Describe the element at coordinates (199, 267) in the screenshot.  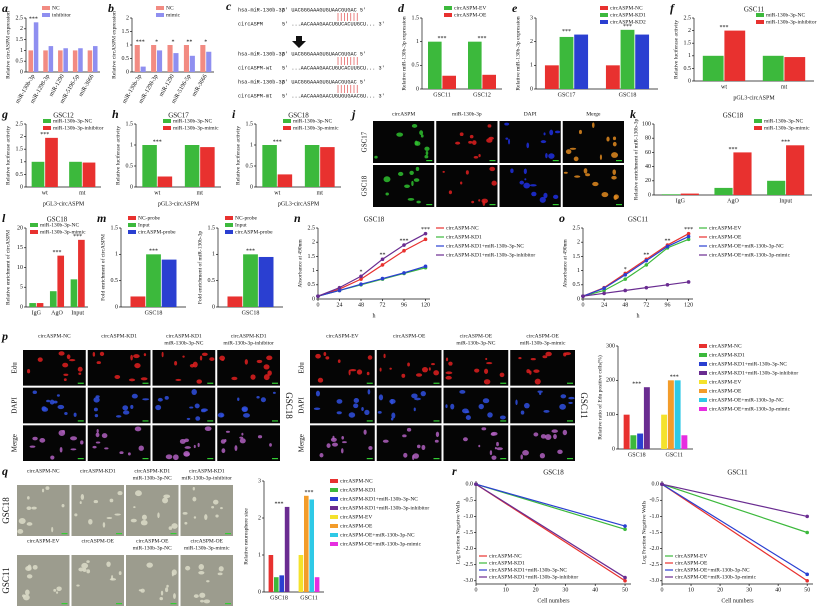
I see `y-axis-label: Fold enrichment of miR-130b-3p` at that location.